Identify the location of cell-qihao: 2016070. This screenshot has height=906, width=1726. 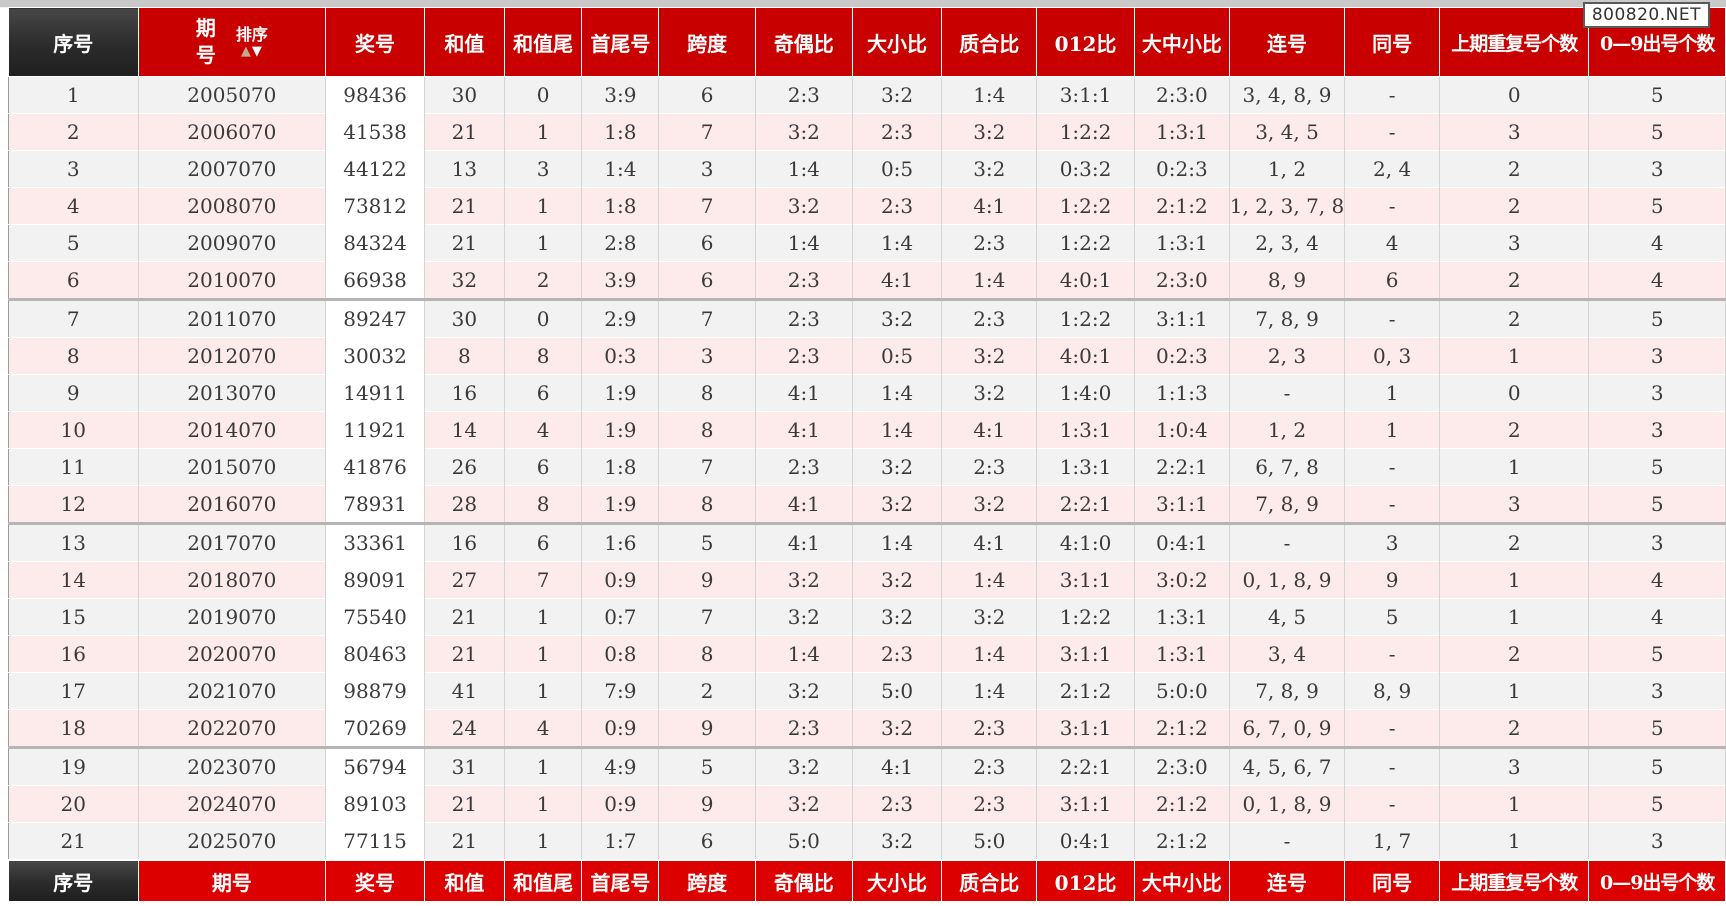
(232, 504).